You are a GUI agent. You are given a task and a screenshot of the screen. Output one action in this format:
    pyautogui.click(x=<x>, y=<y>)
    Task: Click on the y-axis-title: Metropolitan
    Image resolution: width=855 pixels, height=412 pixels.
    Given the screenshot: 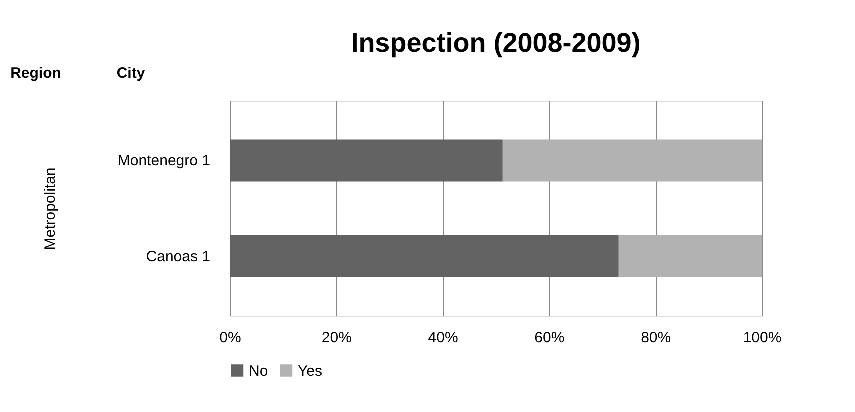 What is the action you would take?
    pyautogui.click(x=50, y=209)
    